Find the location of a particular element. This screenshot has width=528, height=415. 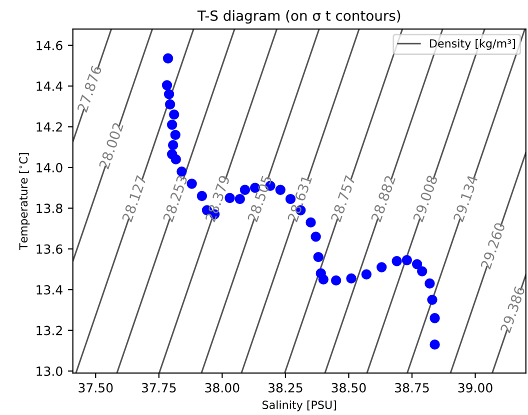

legend-label: Density [kg/m³] is located at coordinates (472, 44).